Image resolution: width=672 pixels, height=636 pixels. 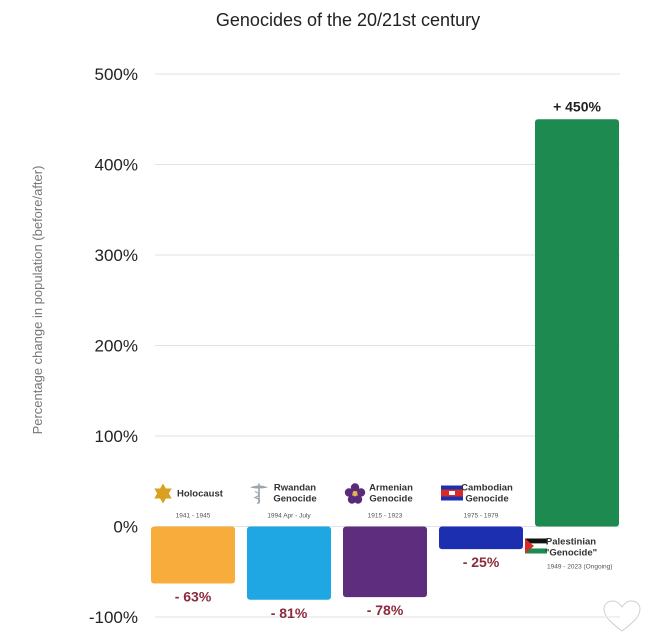 I want to click on value-label: + 450%, so click(x=577, y=106).